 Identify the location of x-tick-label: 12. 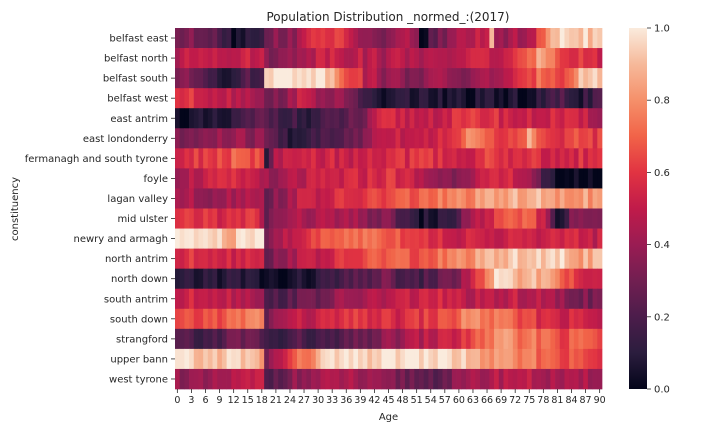
(234, 400).